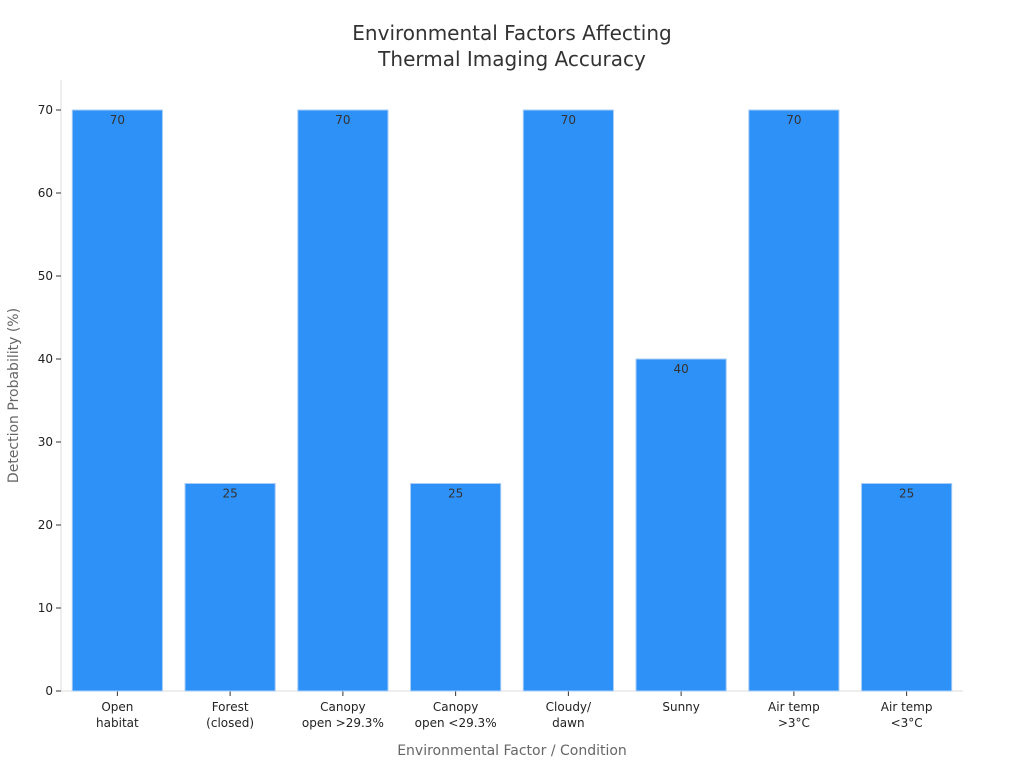  What do you see at coordinates (45, 276) in the screenshot?
I see `y-tick-label: 50` at bounding box center [45, 276].